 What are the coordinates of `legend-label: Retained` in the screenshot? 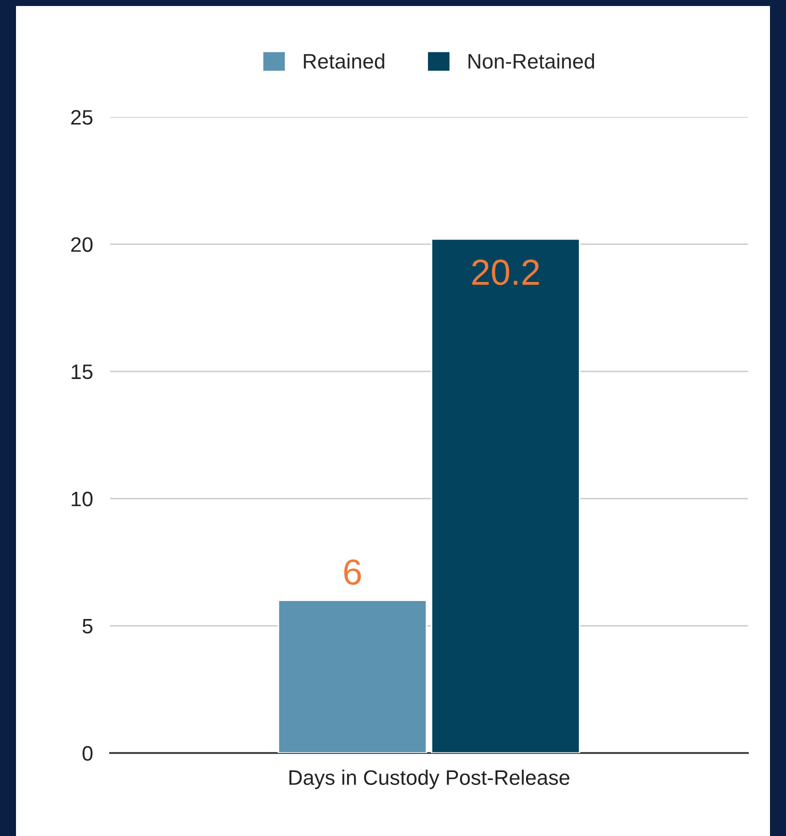 It's located at (344, 61).